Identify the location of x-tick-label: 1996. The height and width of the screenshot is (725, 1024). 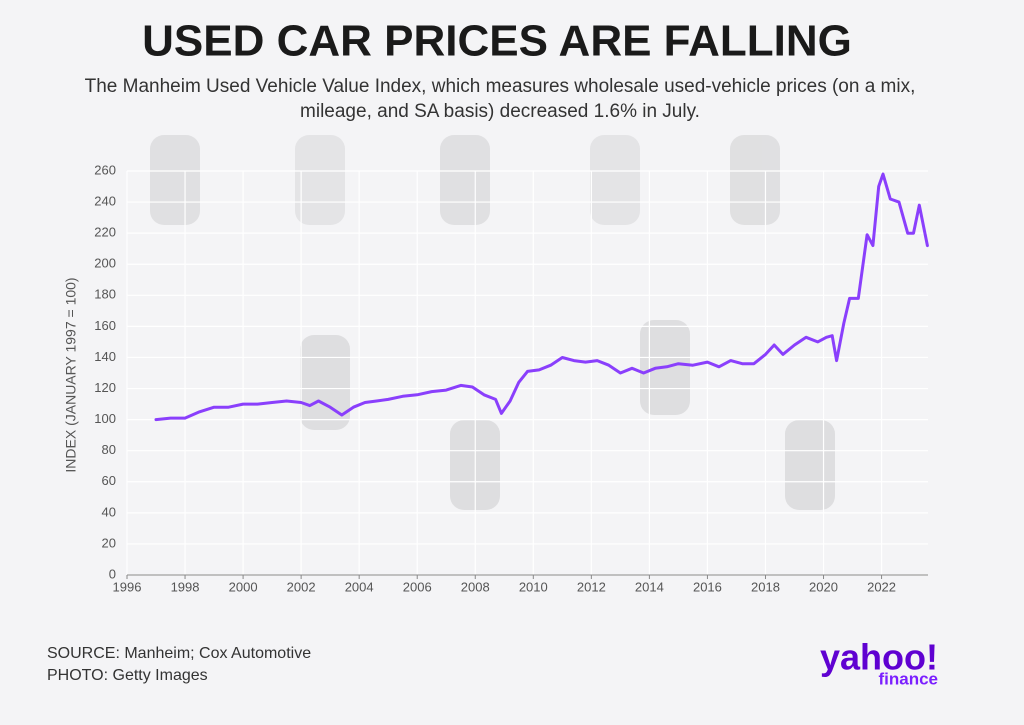
(127, 586).